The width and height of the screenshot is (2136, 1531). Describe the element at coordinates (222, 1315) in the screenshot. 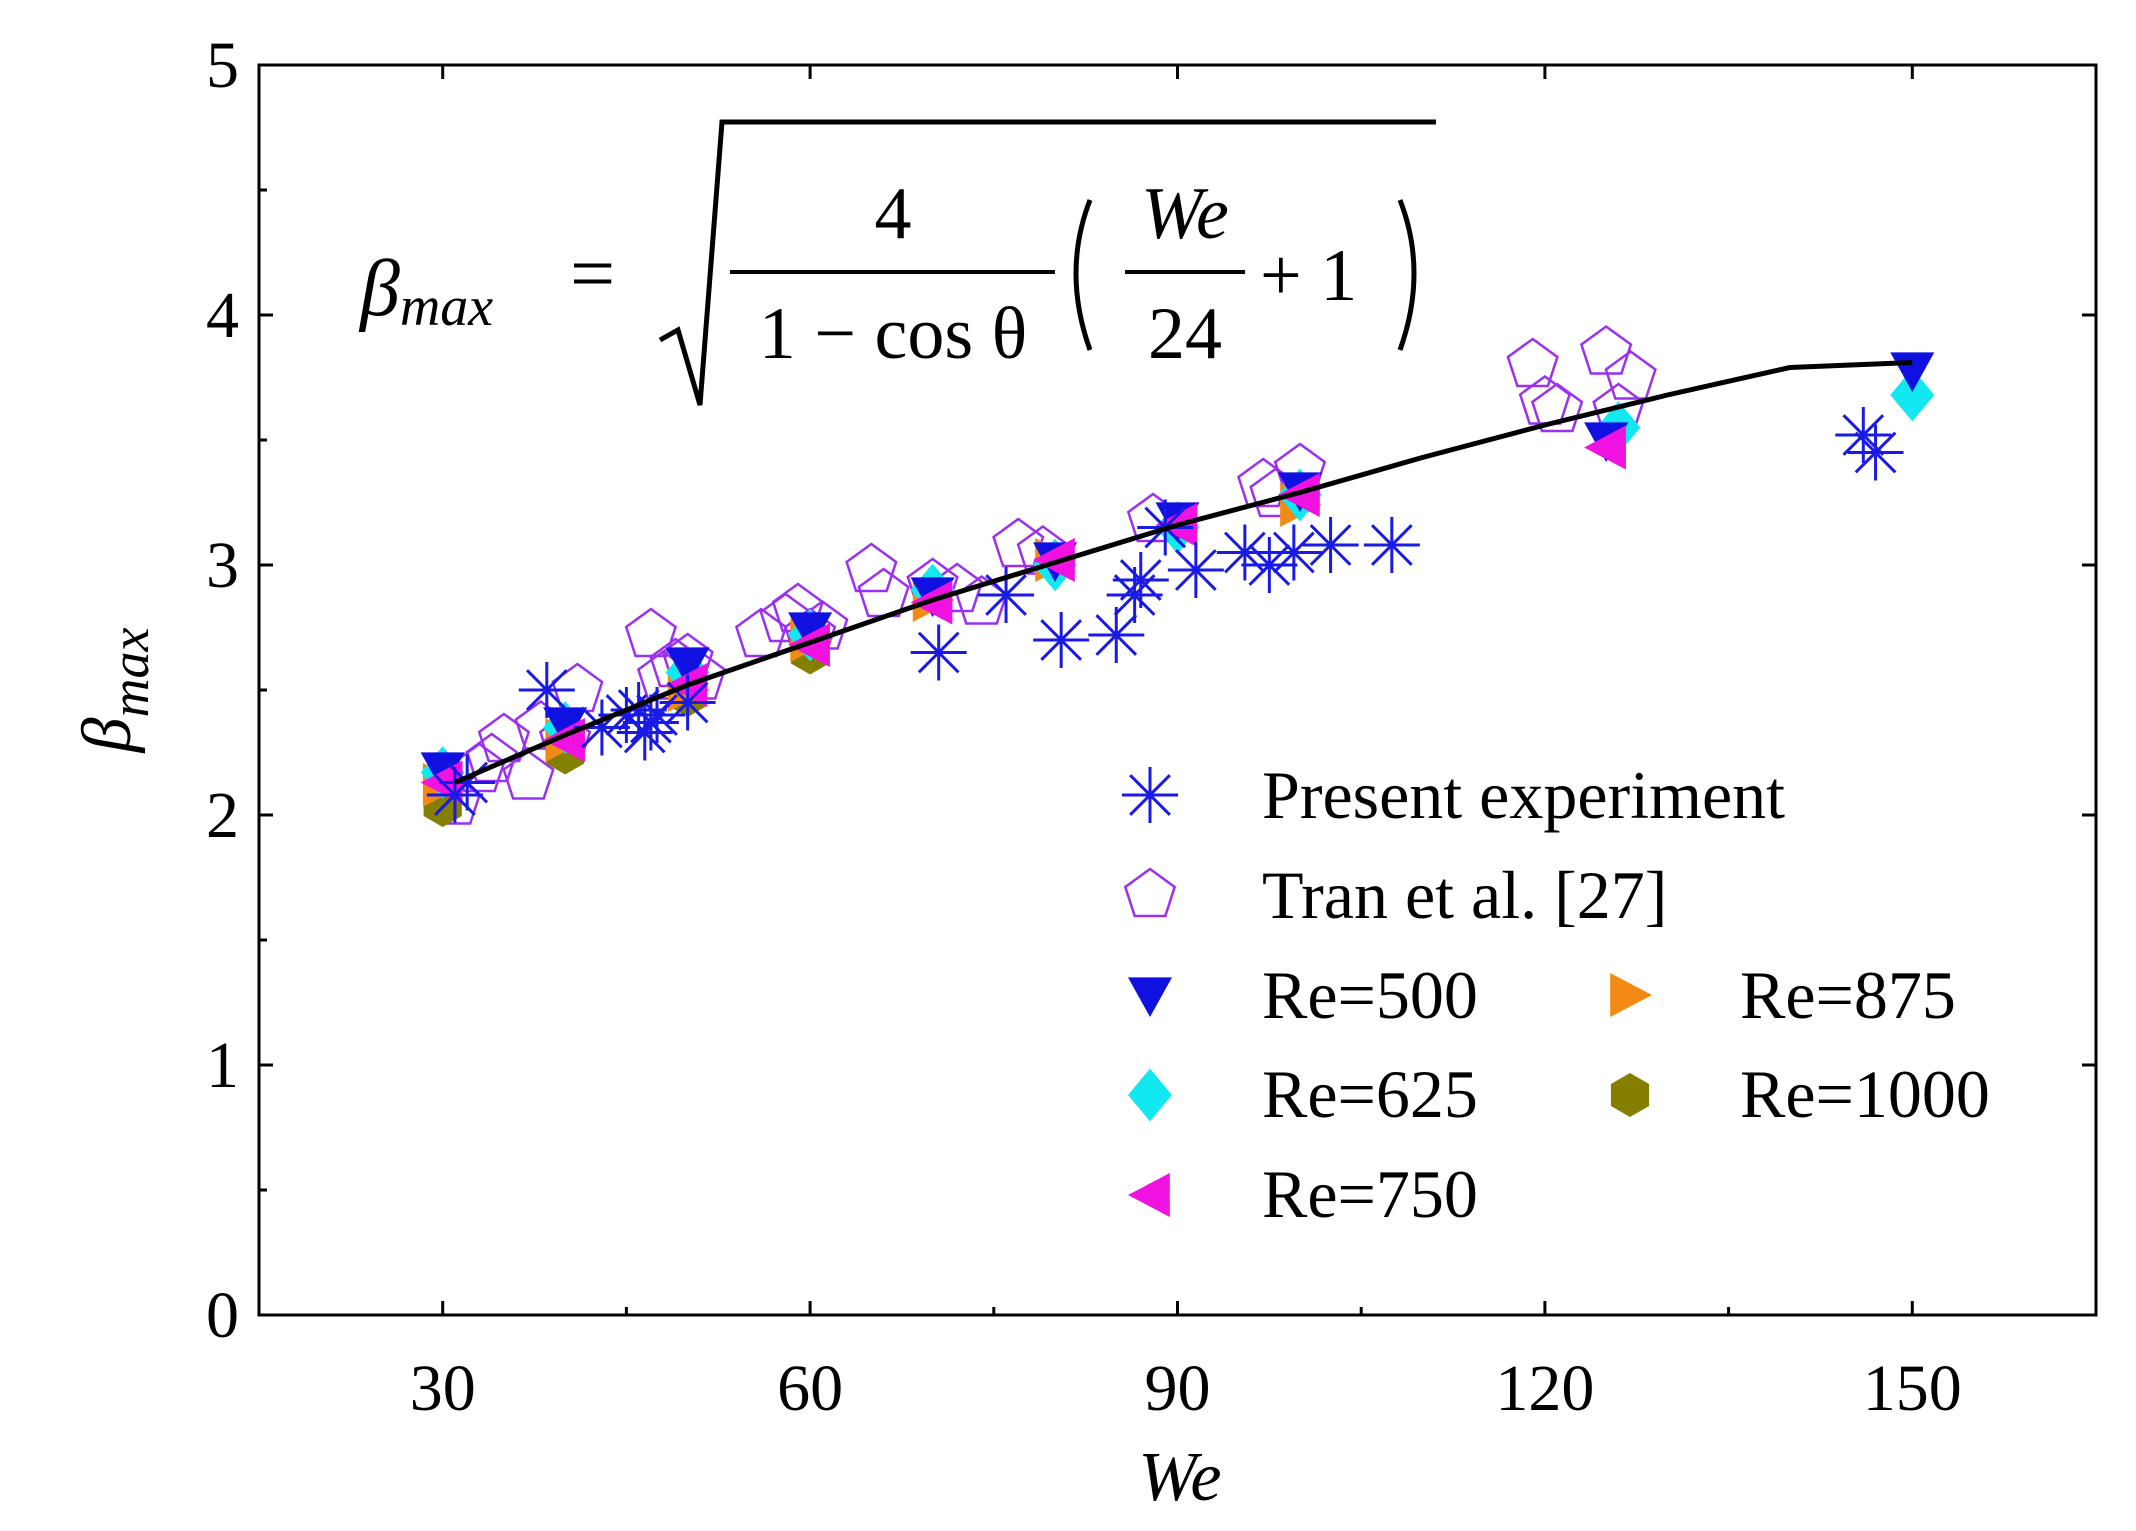

I see `y-tick-label: 0` at that location.